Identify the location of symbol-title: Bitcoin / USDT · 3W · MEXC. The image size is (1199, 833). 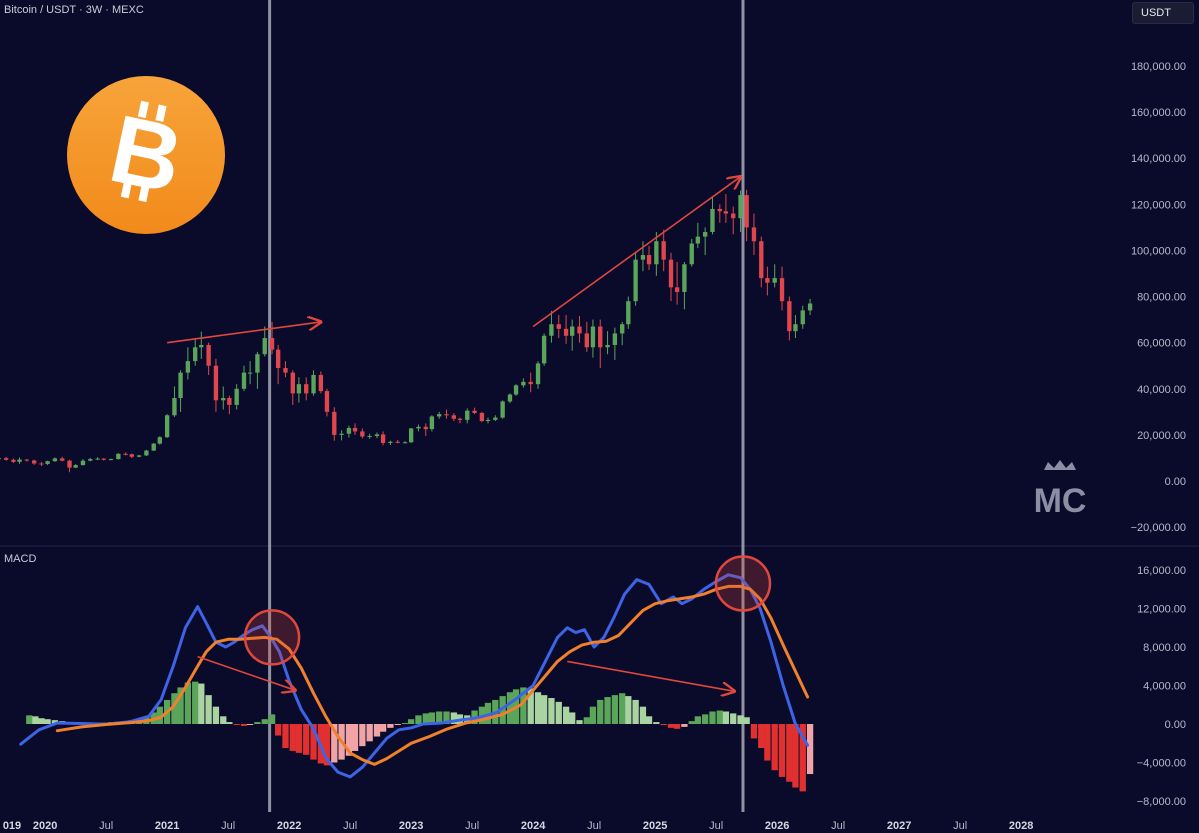
(74, 10).